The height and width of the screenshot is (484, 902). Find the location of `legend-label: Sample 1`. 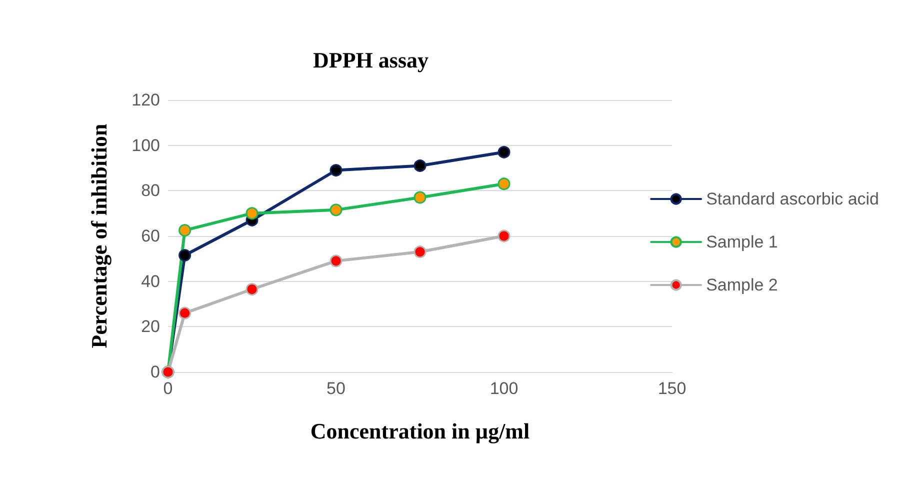

legend-label: Sample 1 is located at coordinates (742, 242).